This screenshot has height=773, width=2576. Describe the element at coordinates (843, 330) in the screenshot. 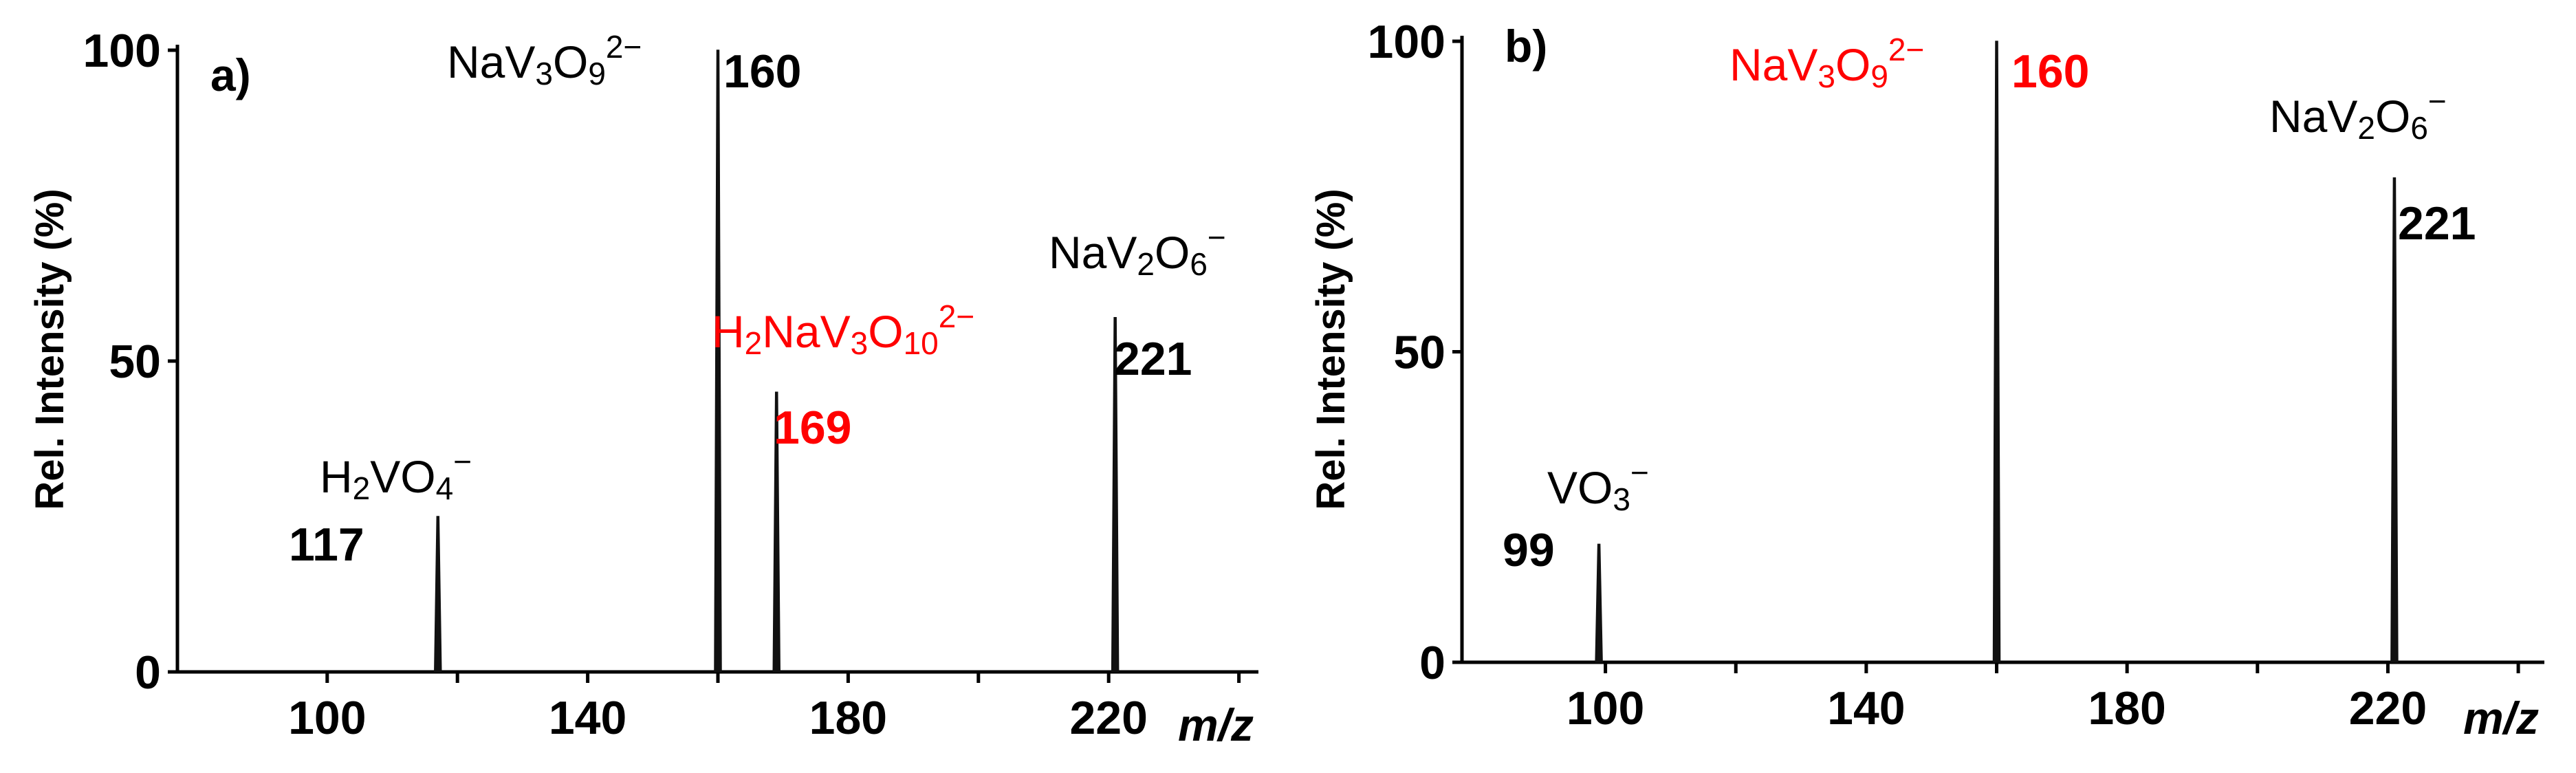

I see `peak-formula-label: H2NaV3O102−` at that location.